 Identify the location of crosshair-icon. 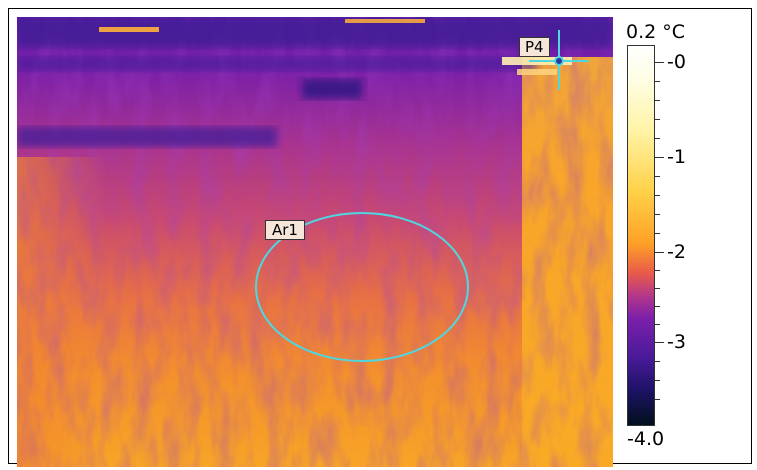
(559, 60).